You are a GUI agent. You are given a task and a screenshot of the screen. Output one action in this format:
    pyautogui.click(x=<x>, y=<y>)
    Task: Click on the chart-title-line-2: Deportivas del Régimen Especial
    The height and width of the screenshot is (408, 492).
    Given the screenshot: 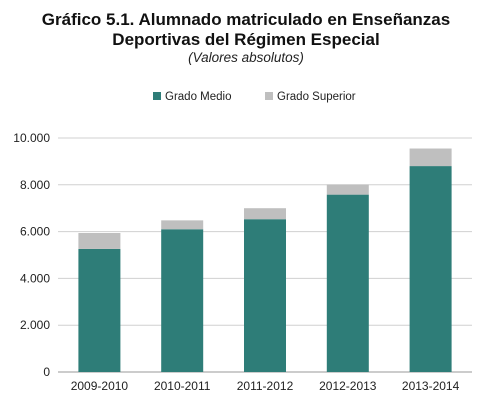 What is the action you would take?
    pyautogui.click(x=246, y=39)
    